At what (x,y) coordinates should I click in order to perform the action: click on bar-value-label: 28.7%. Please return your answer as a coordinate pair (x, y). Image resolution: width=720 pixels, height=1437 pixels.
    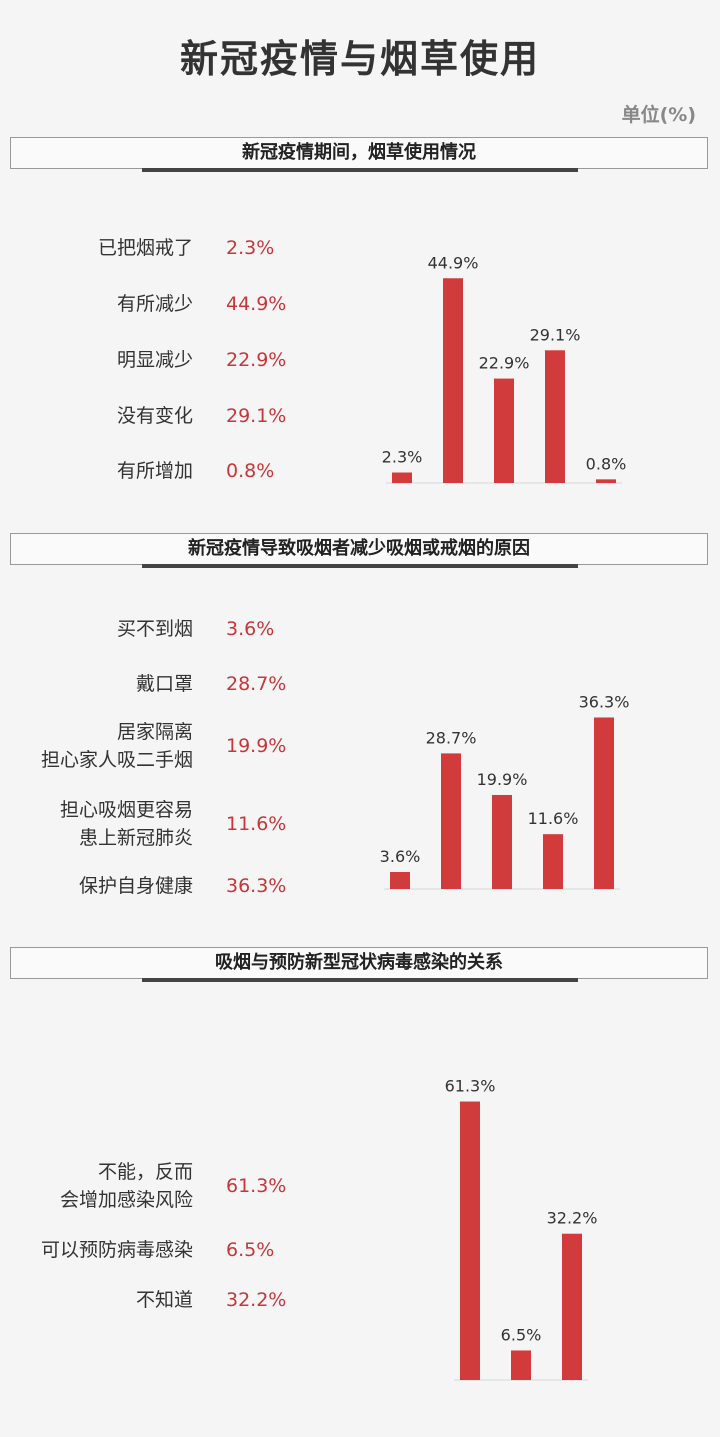
    Looking at the image, I should click on (451, 737).